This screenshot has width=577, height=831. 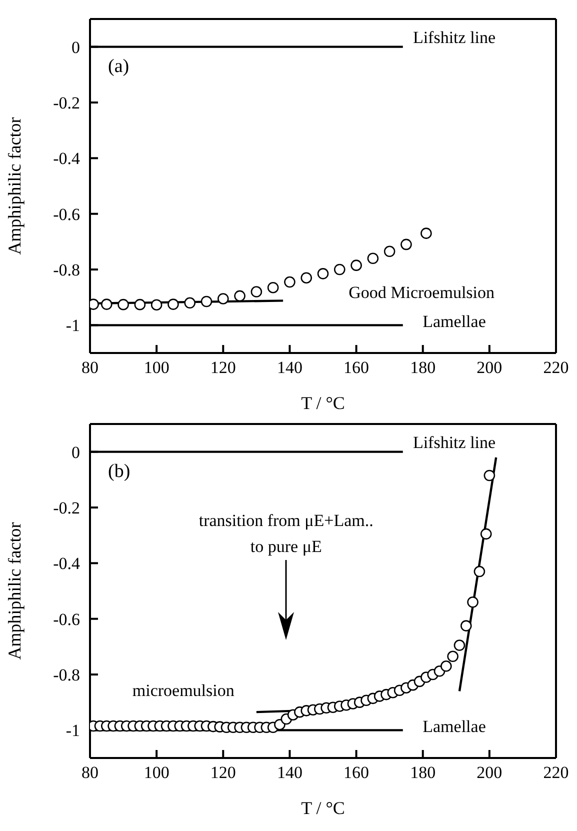 What do you see at coordinates (119, 67) in the screenshot?
I see `text: (a)` at bounding box center [119, 67].